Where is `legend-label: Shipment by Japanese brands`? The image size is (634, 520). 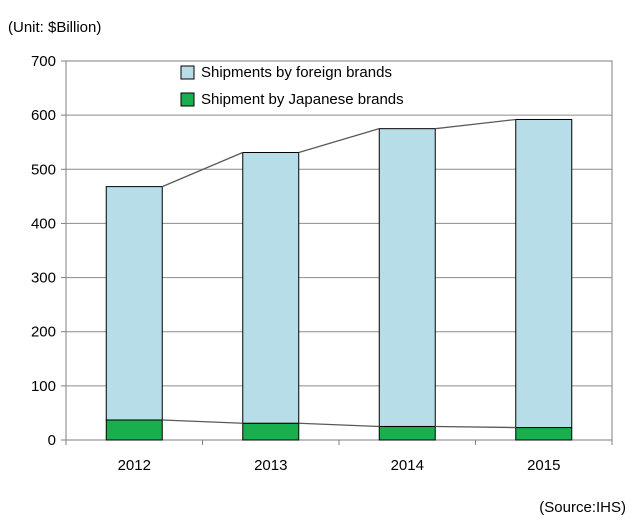 legend-label: Shipment by Japanese brands is located at coordinates (302, 99).